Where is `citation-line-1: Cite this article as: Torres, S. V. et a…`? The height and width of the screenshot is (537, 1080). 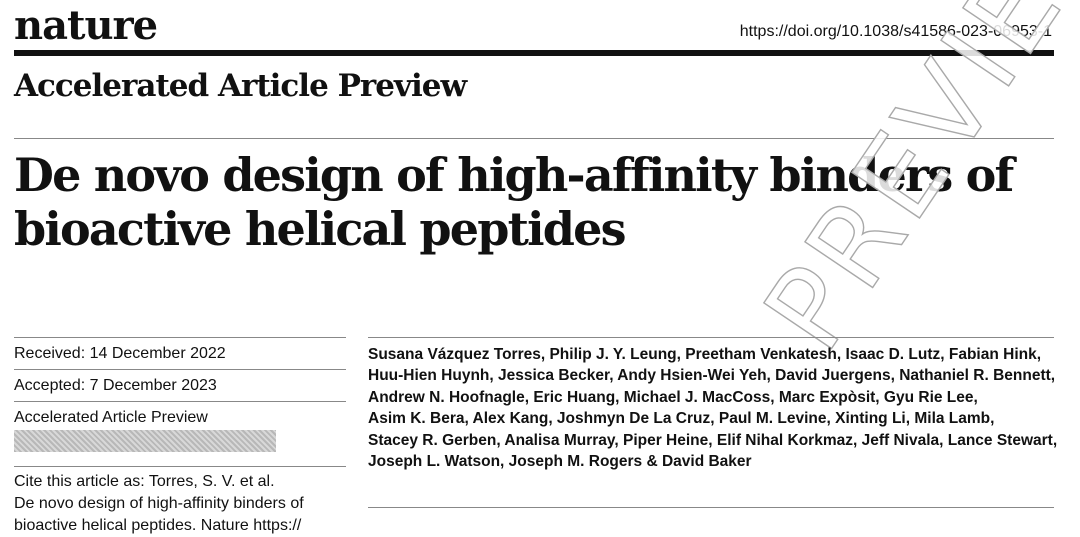
citation-line-1: Cite this article as: Torres, S. V. et a… is located at coordinates (144, 481).